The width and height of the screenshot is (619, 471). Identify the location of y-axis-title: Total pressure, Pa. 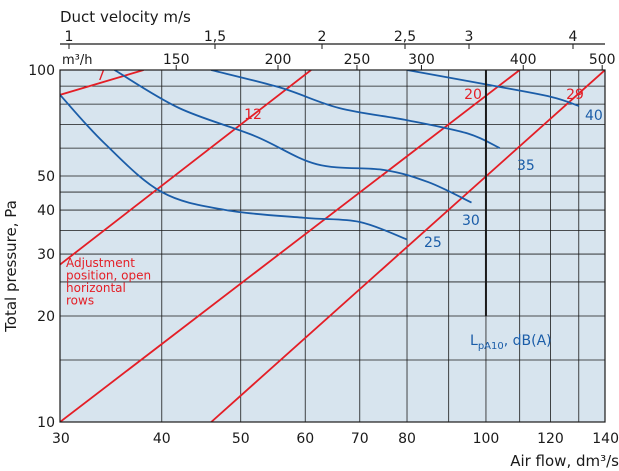
(11, 266).